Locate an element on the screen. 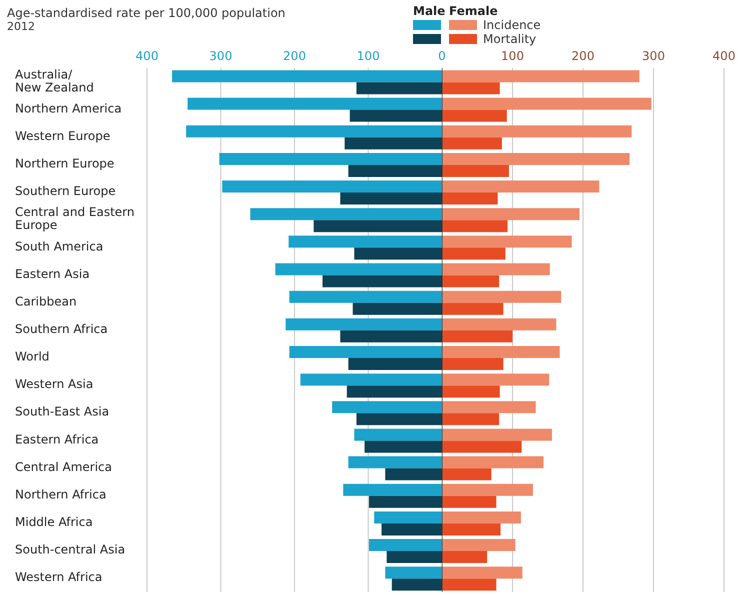 The image size is (746, 595). y-tick-label: Northern America is located at coordinates (68, 109).